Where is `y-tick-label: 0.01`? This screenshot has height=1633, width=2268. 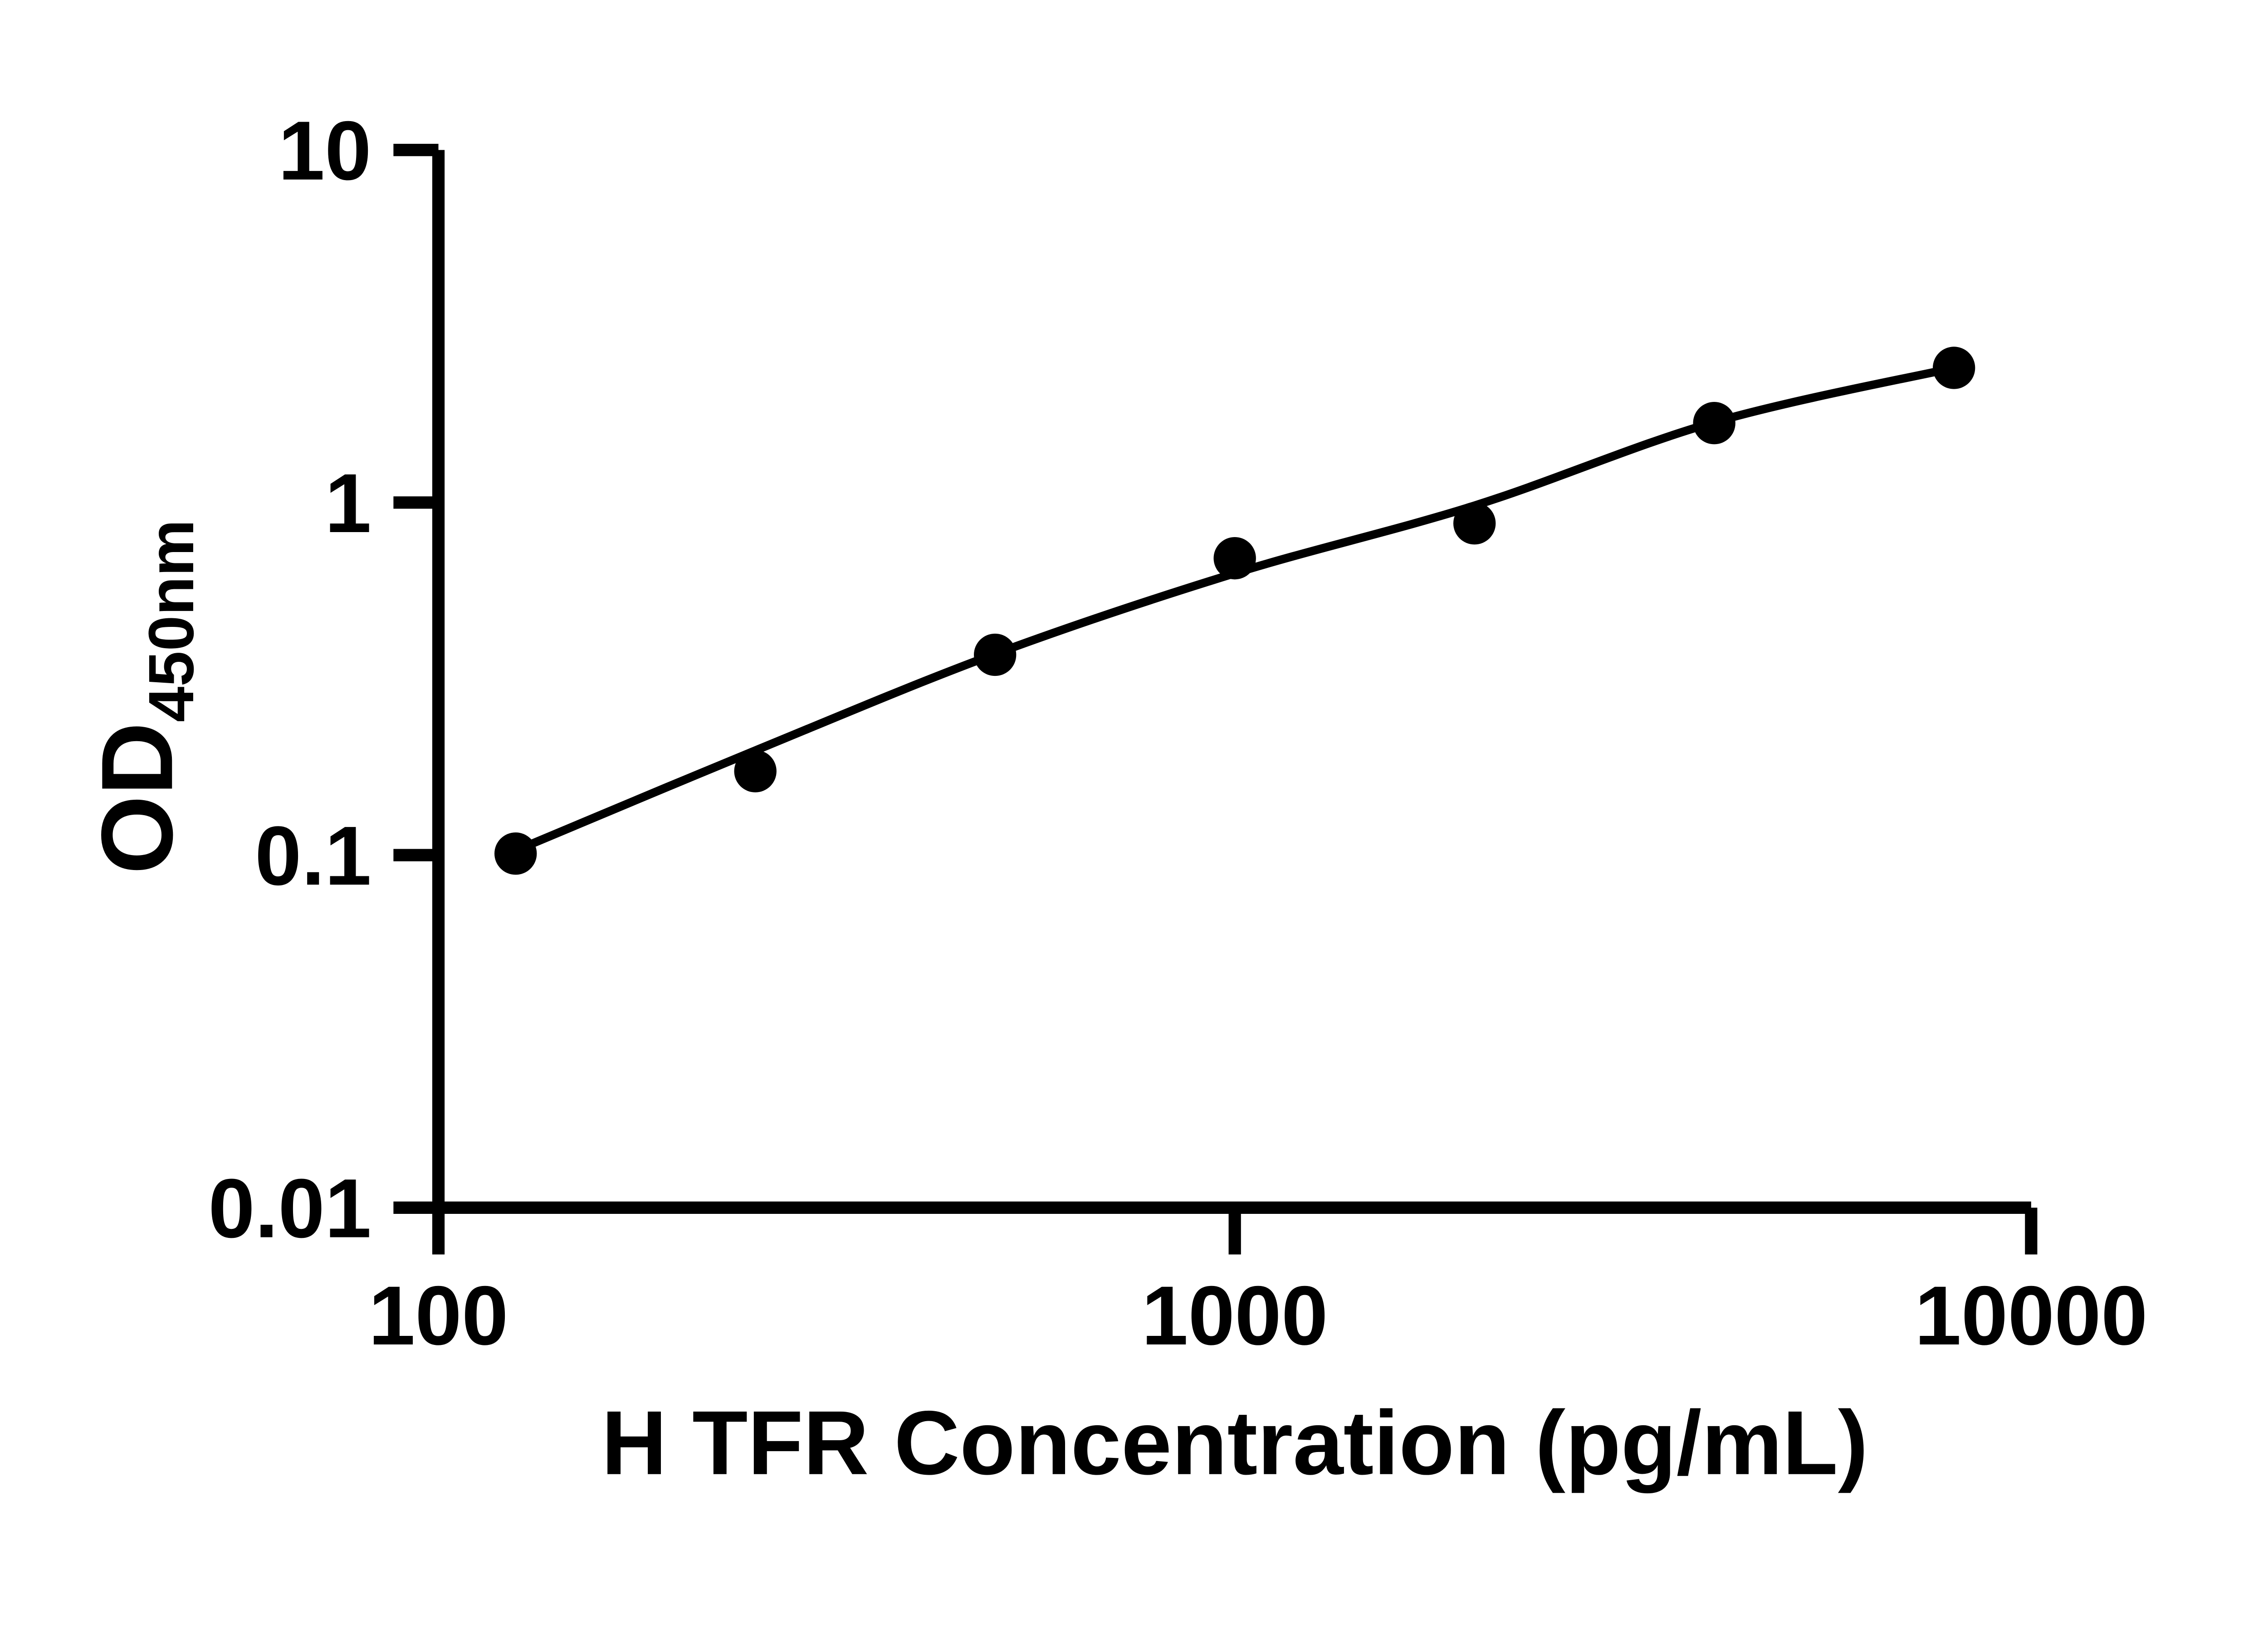
y-tick-label: 0.01 is located at coordinates (290, 1209).